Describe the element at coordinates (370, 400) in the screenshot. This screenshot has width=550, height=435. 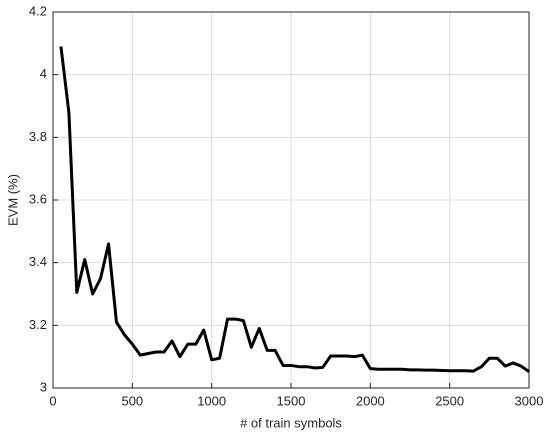
I see `x-tick-label: 2000` at that location.